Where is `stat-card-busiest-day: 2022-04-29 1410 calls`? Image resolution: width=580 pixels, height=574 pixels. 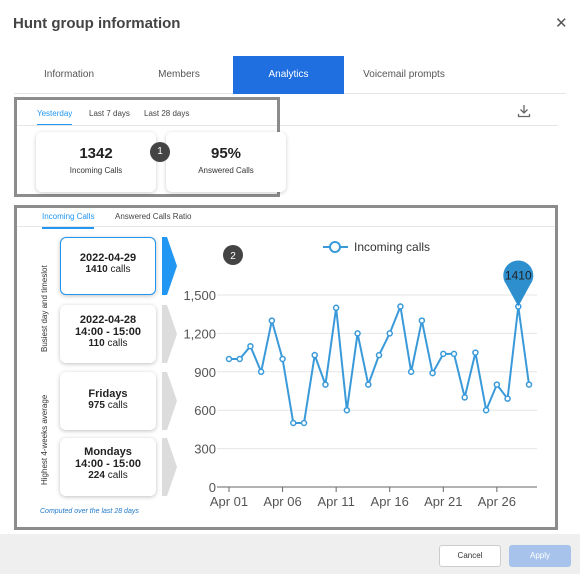
stat-card-busiest-day: 2022-04-29 1410 calls is located at coordinates (108, 266).